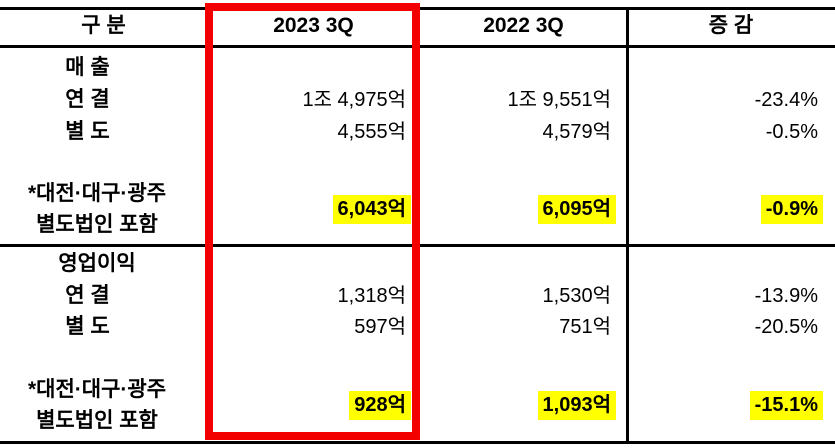 This screenshot has height=448, width=835. I want to click on row-revenue-consolidated: 연 결 1조 4,975억 1조 9,551억 -23.4%, so click(417, 100).